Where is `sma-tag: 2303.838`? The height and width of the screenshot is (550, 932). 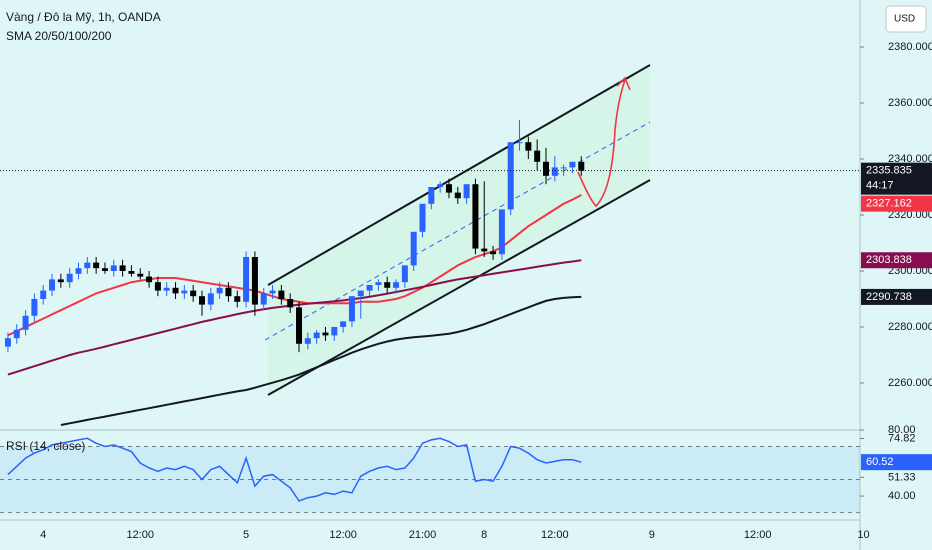
sma-tag: 2303.838 is located at coordinates (889, 260).